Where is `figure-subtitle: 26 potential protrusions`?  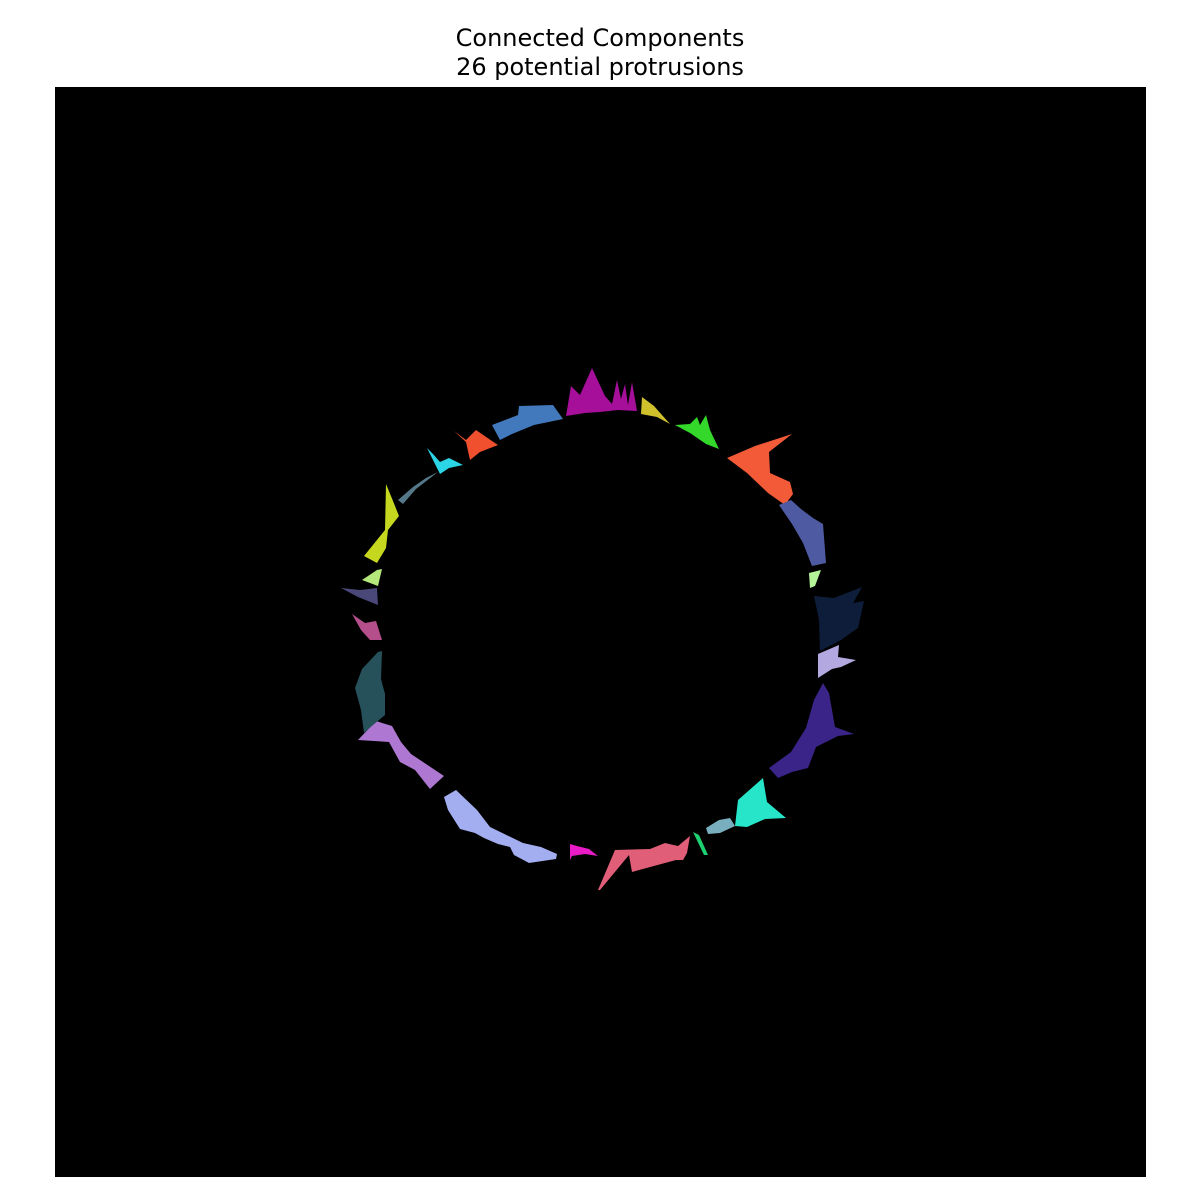
figure-subtitle: 26 potential protrusions is located at coordinates (600, 67).